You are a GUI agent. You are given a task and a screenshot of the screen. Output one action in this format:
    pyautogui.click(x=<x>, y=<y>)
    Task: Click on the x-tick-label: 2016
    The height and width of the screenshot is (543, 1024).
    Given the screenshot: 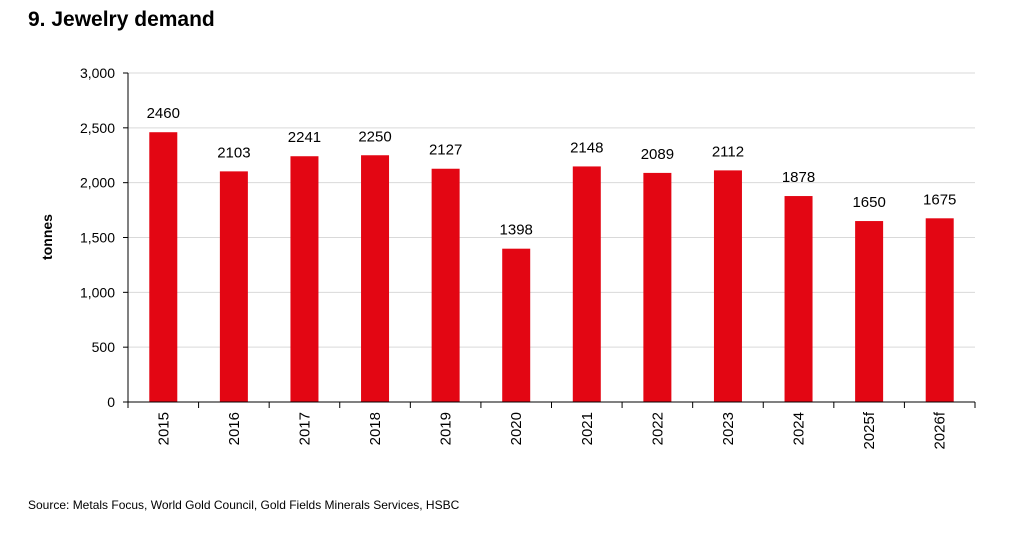 What is the action you would take?
    pyautogui.click(x=234, y=428)
    